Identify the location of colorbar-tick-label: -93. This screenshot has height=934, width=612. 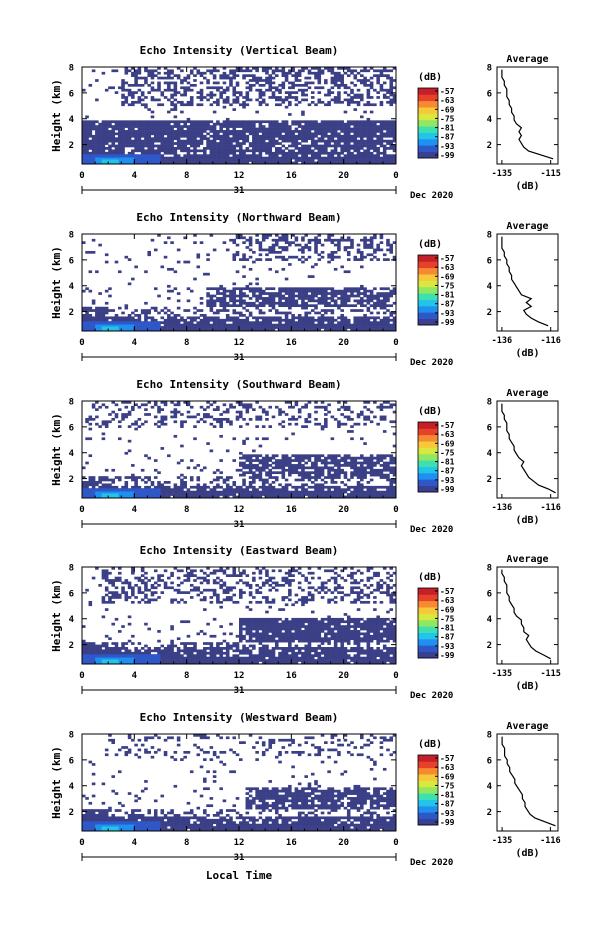
(447, 146).